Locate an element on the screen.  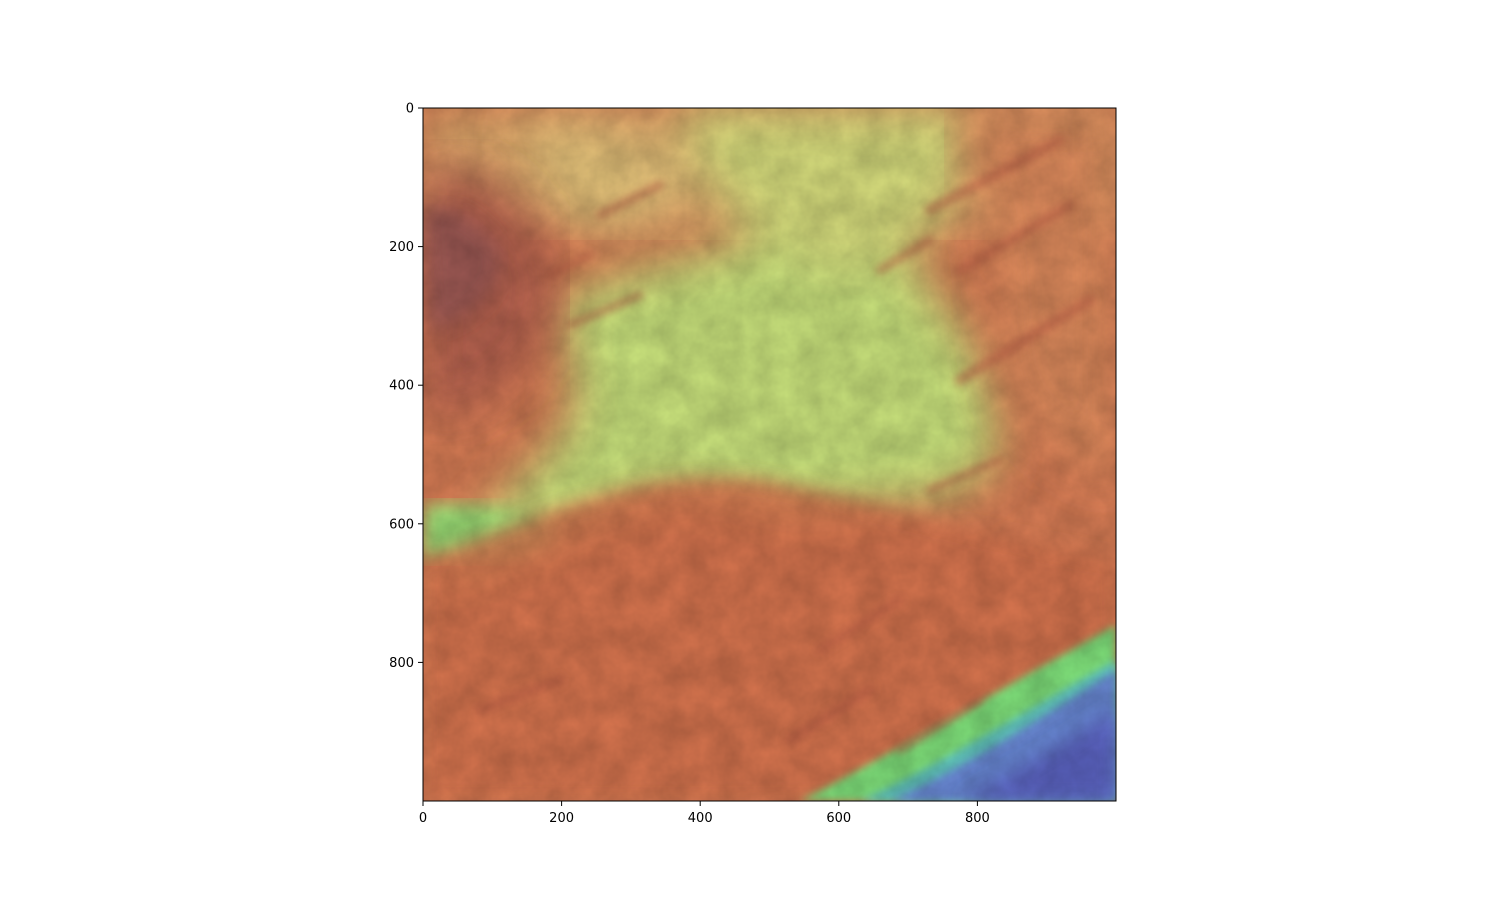
y-tick-label: 400 is located at coordinates (401, 386).